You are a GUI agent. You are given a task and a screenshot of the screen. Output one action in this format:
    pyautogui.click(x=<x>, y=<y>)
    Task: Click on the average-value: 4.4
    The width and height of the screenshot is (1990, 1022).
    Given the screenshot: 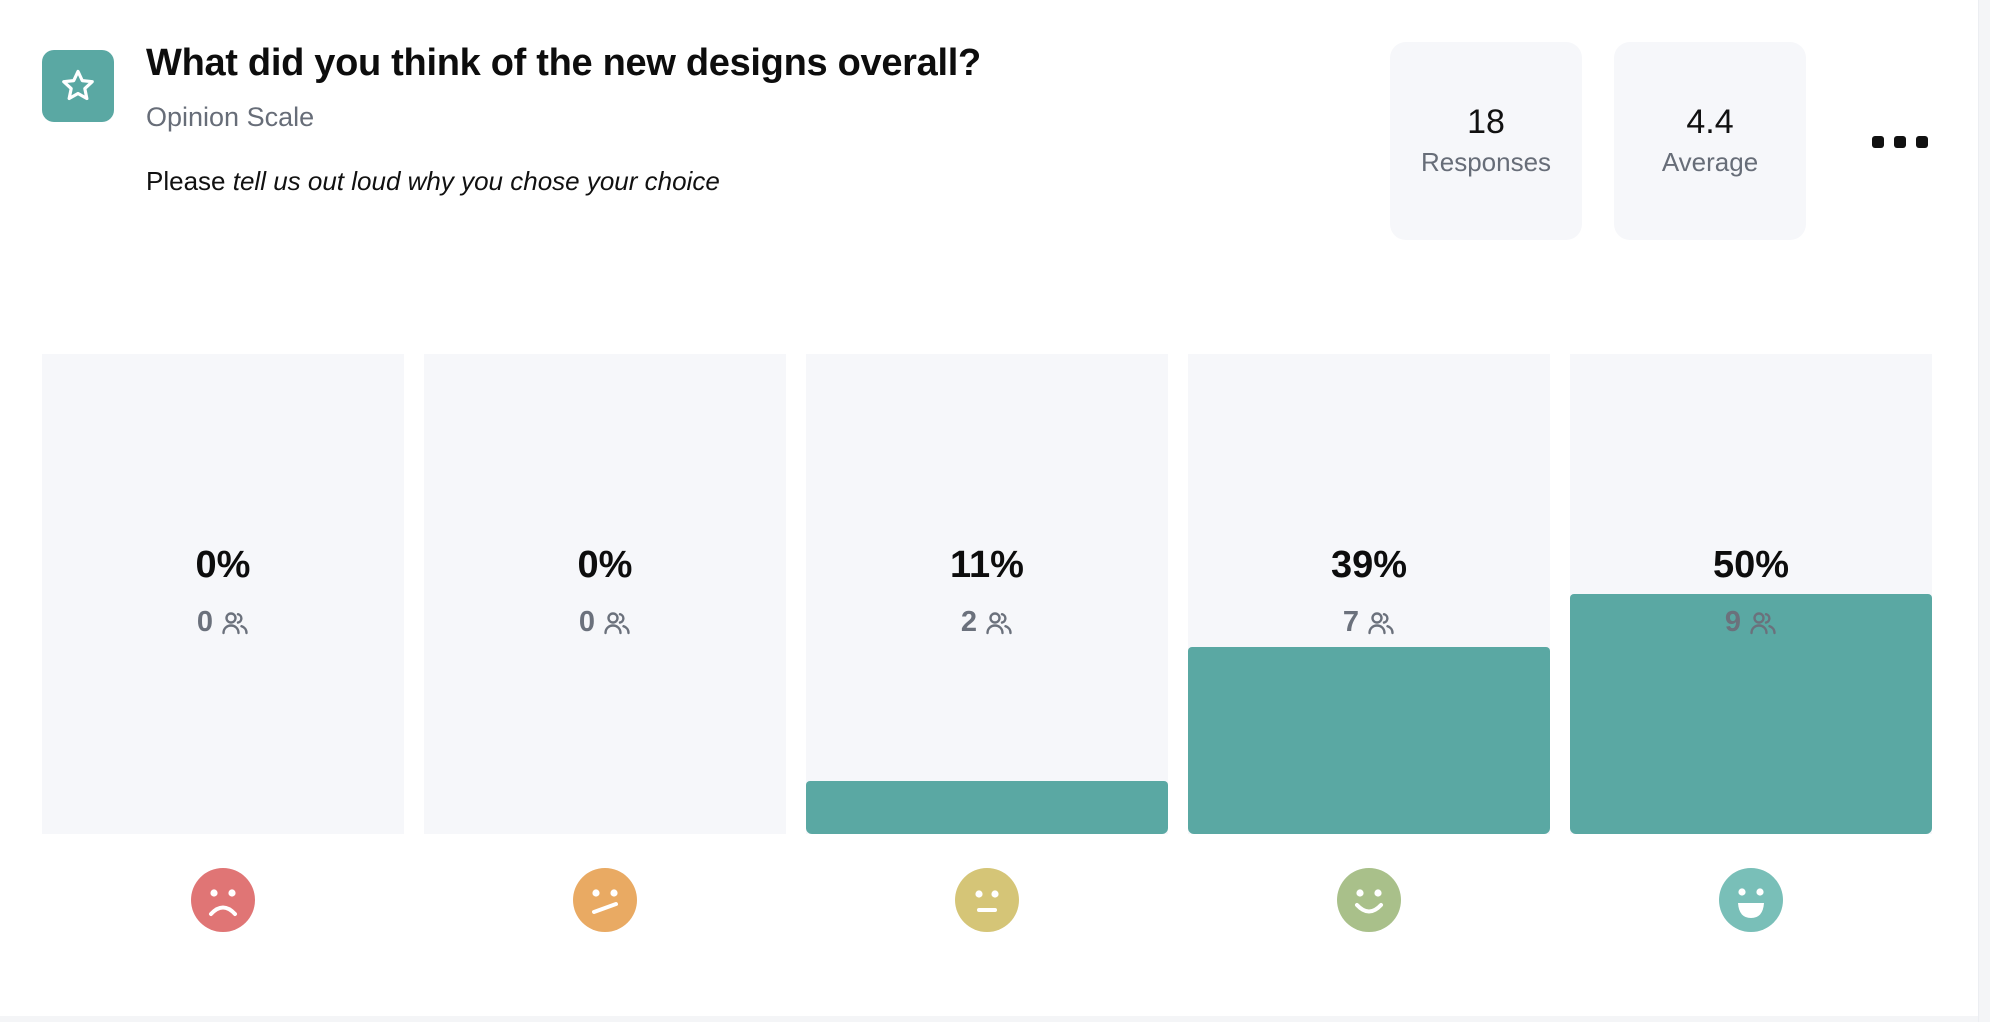 What is the action you would take?
    pyautogui.click(x=1710, y=121)
    